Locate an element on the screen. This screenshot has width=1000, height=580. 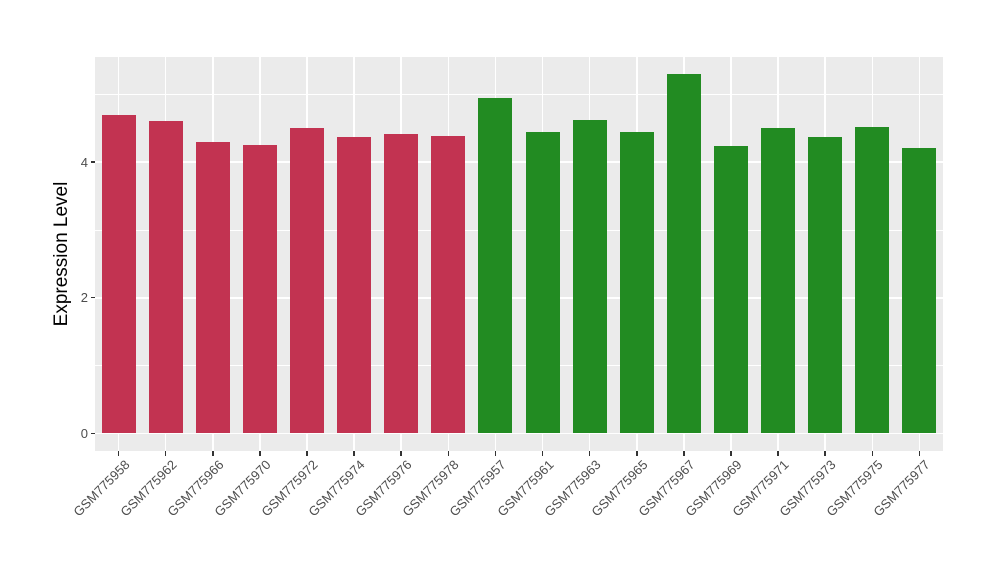
x-tick-mark-GSM775963 is located at coordinates (589, 453).